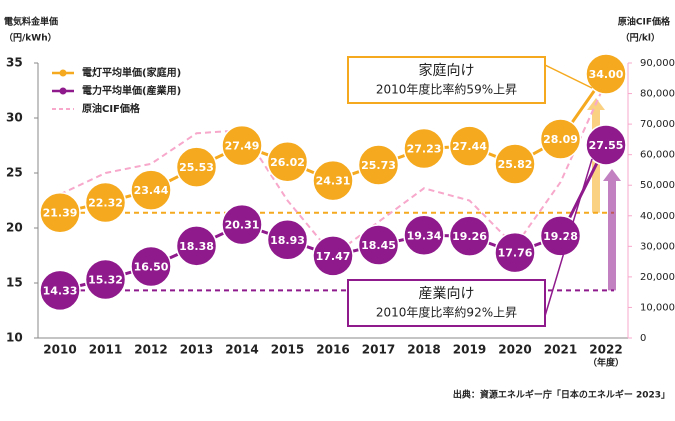 This screenshot has height=421, width=675. What do you see at coordinates (605, 350) in the screenshot?
I see `x-tick-label: 2022` at bounding box center [605, 350].